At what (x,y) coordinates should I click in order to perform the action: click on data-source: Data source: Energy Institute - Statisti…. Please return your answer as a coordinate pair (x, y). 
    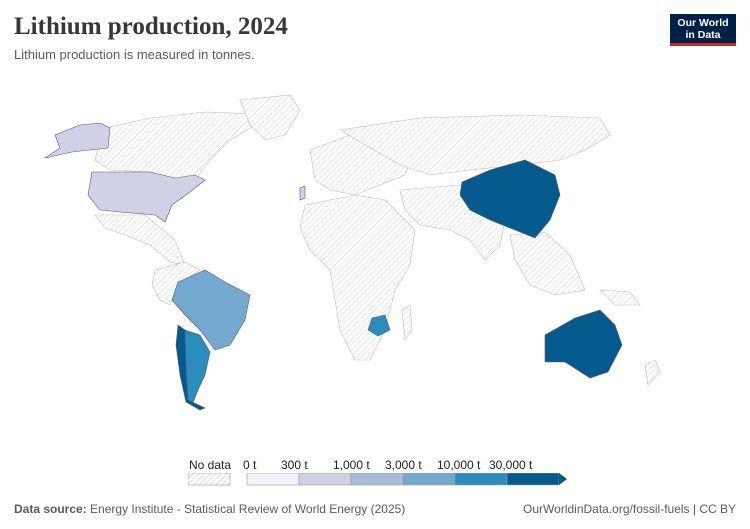
    Looking at the image, I should click on (209, 509).